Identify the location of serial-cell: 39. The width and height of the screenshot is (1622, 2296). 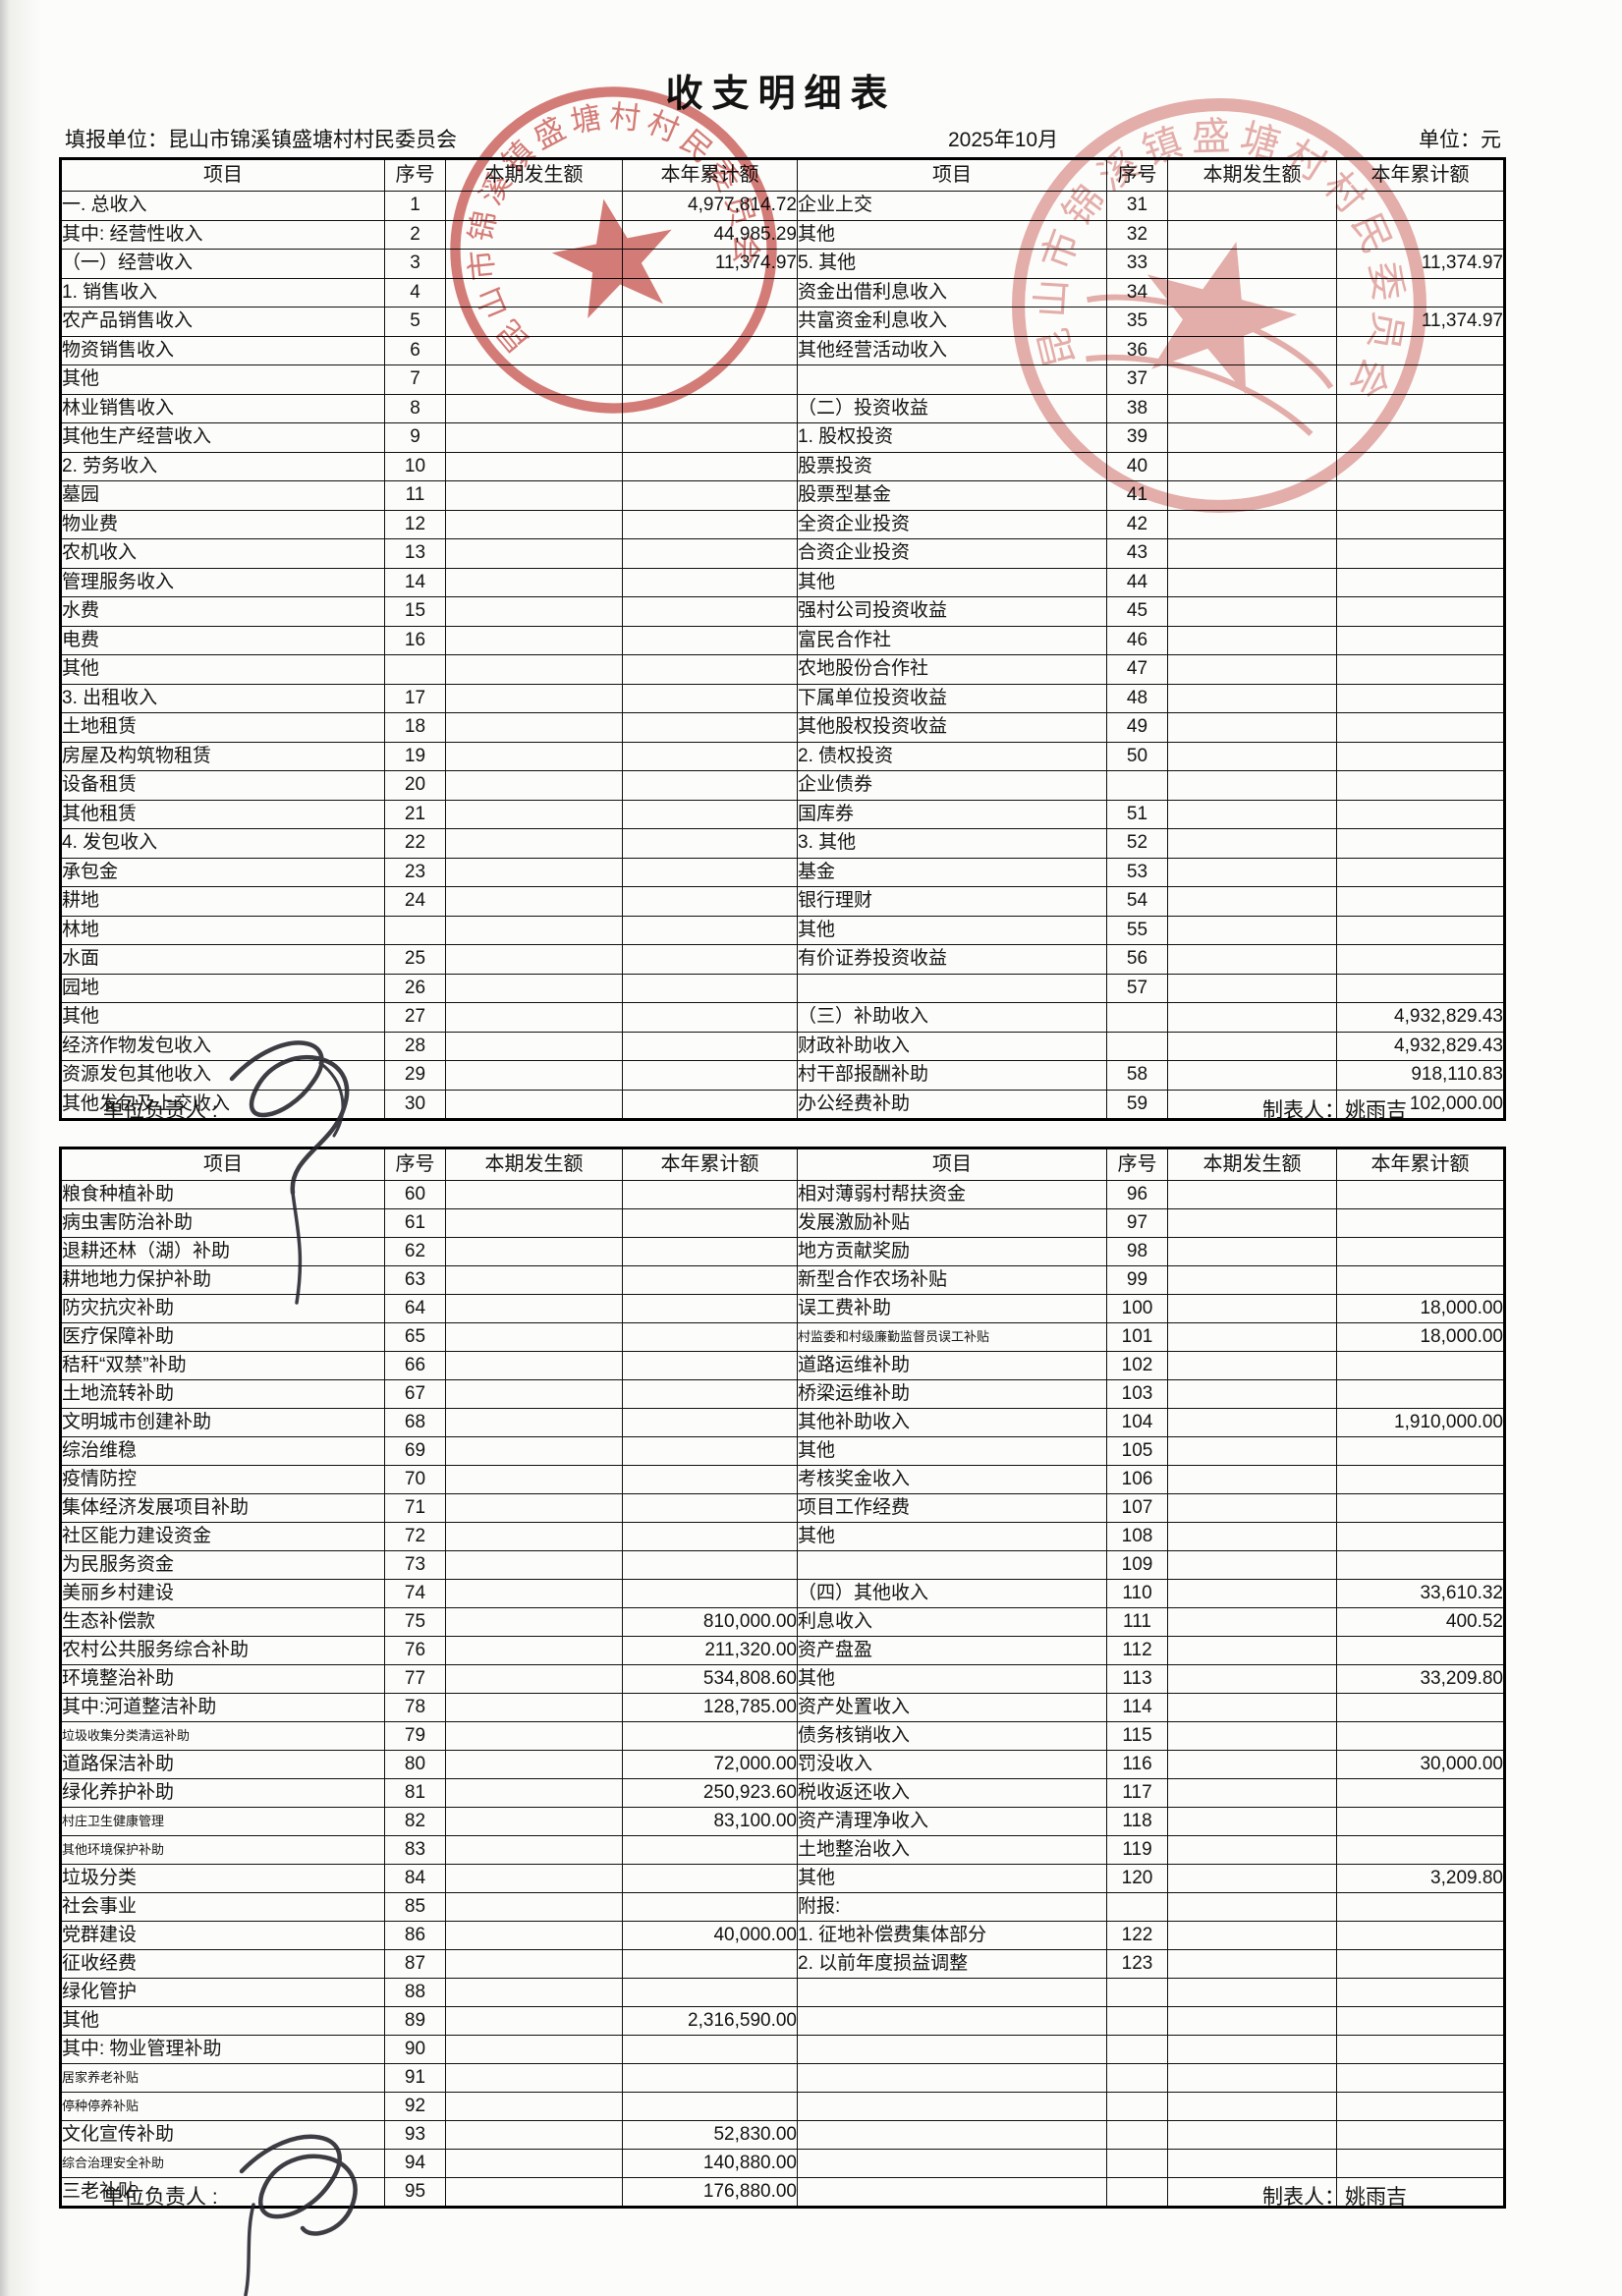
(1137, 437).